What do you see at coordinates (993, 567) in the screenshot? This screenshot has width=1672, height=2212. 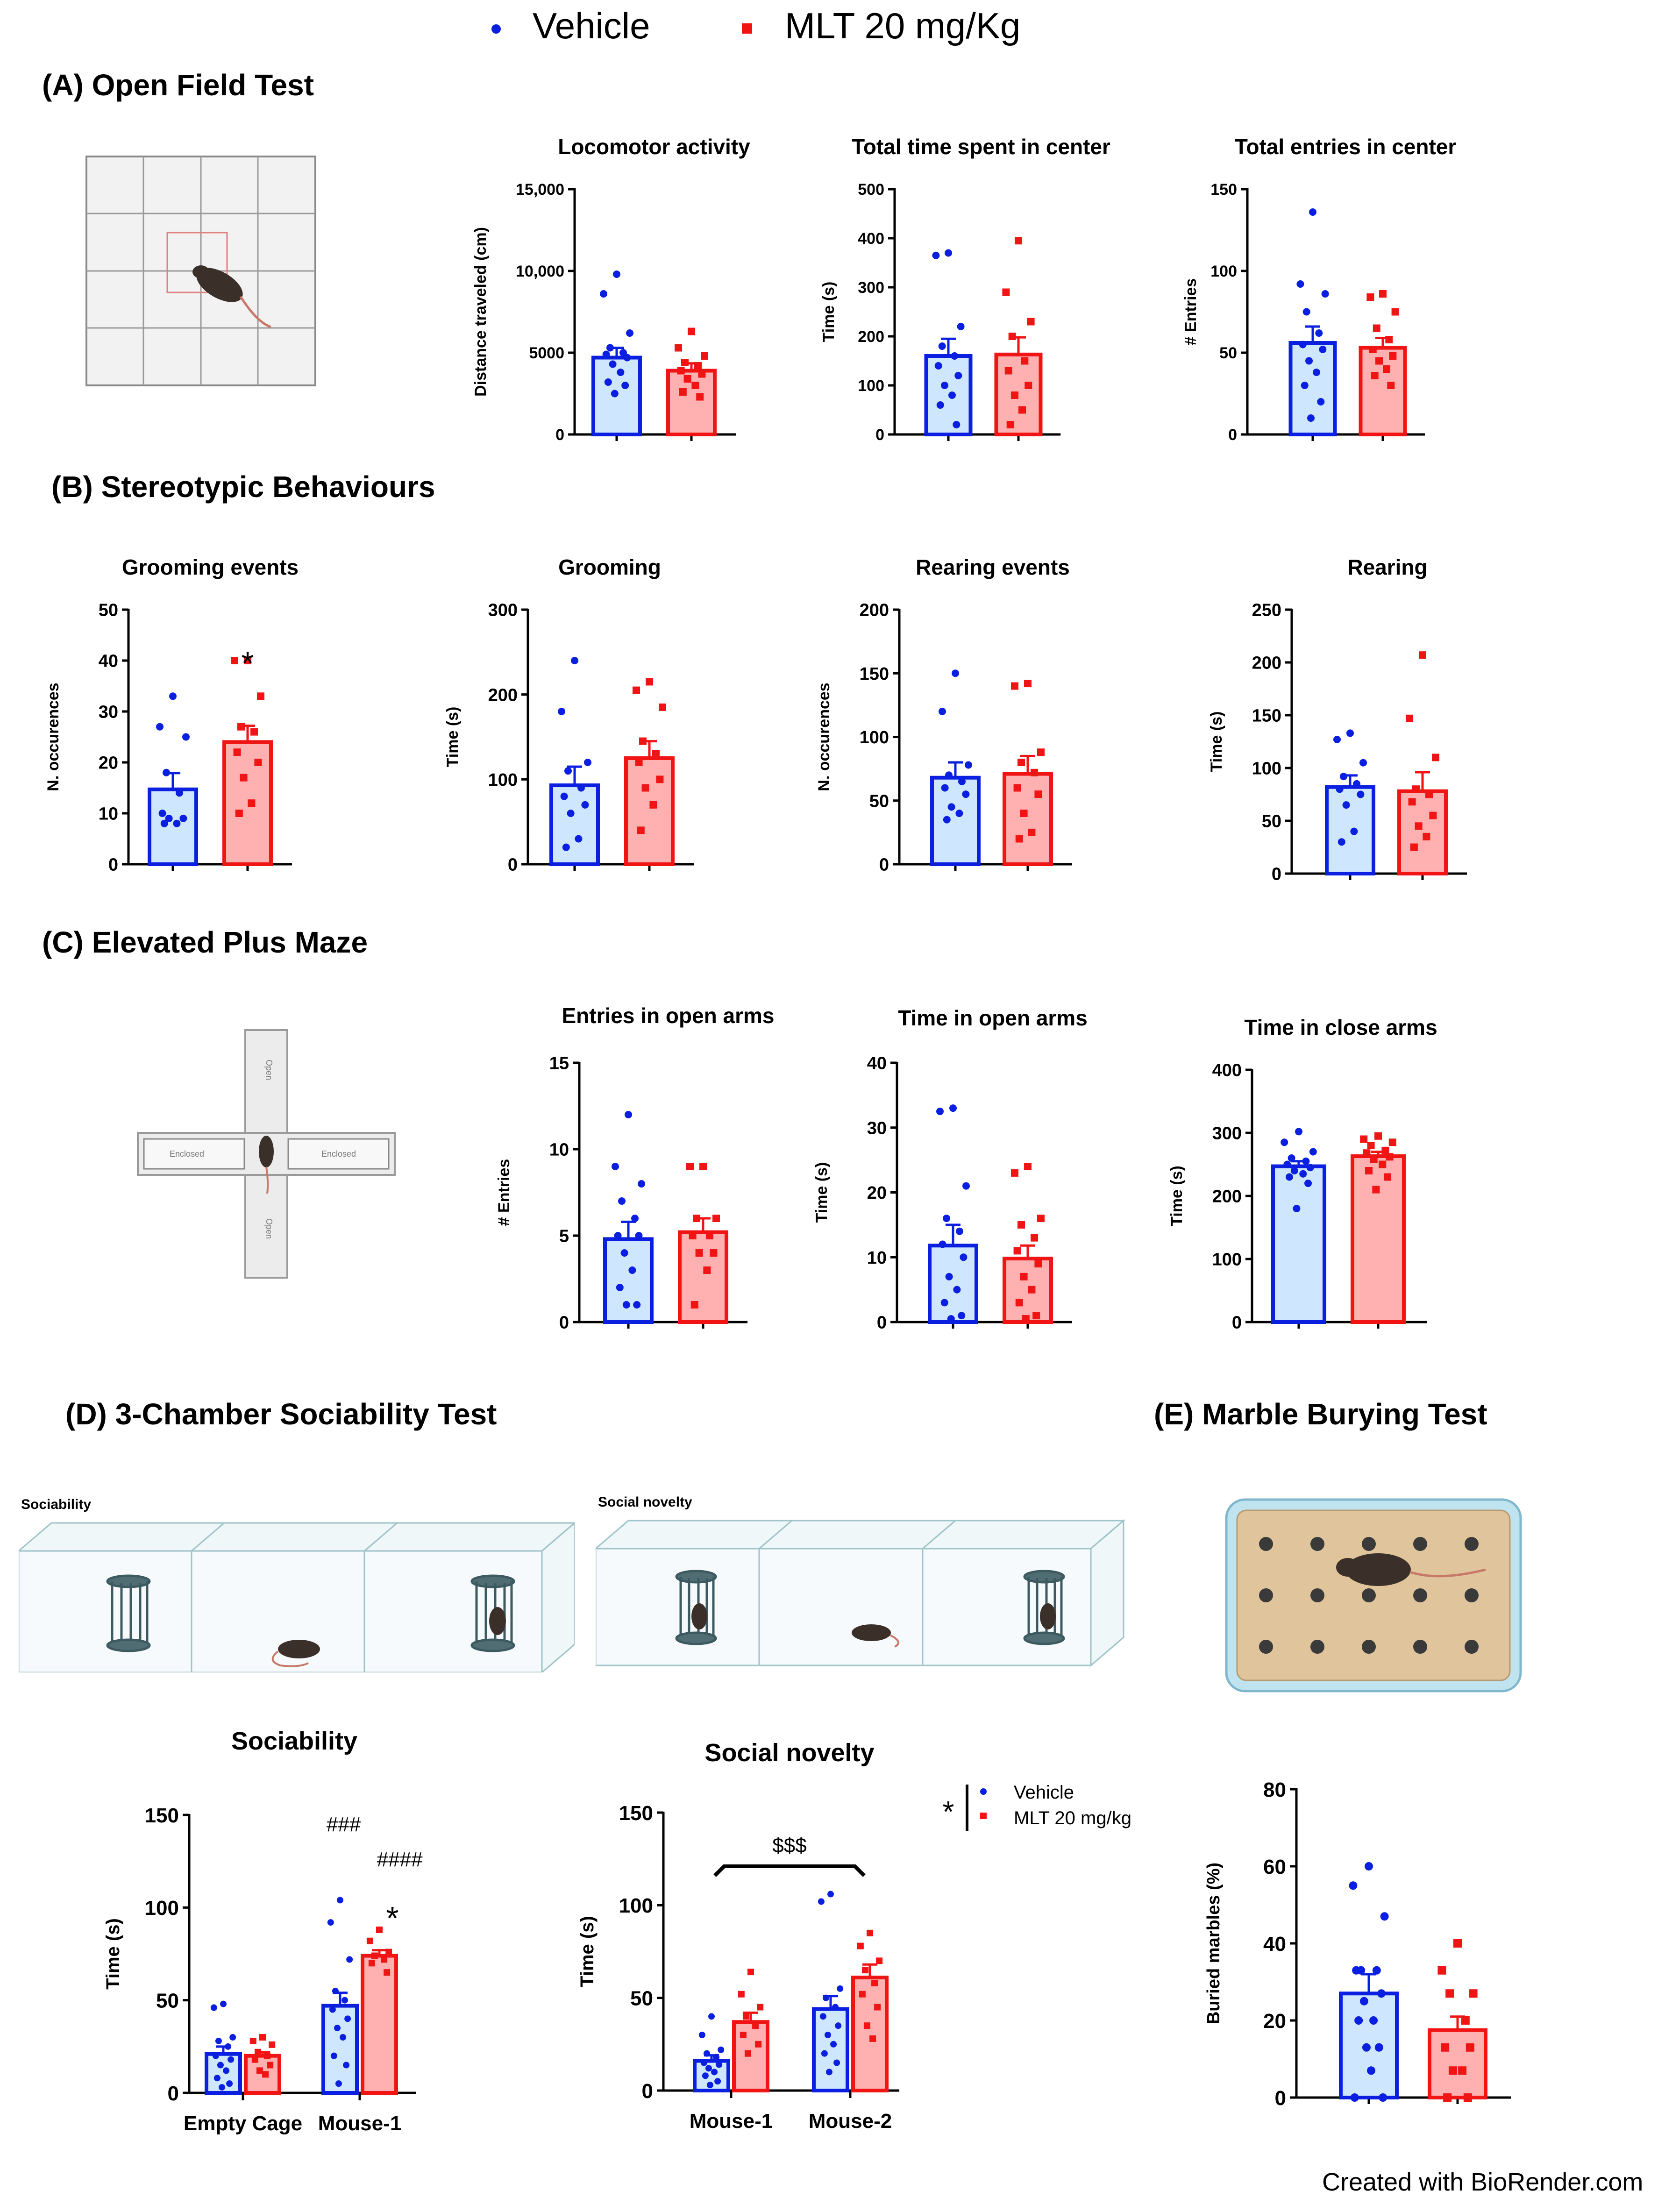 I see `chart-title: Rearing events` at bounding box center [993, 567].